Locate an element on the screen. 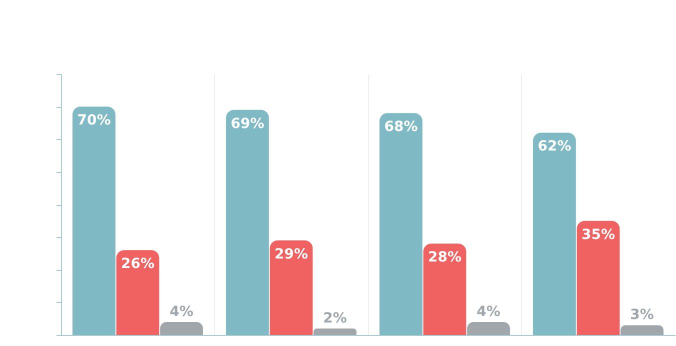 This screenshot has height=346, width=676. data-label: 3% is located at coordinates (642, 315).